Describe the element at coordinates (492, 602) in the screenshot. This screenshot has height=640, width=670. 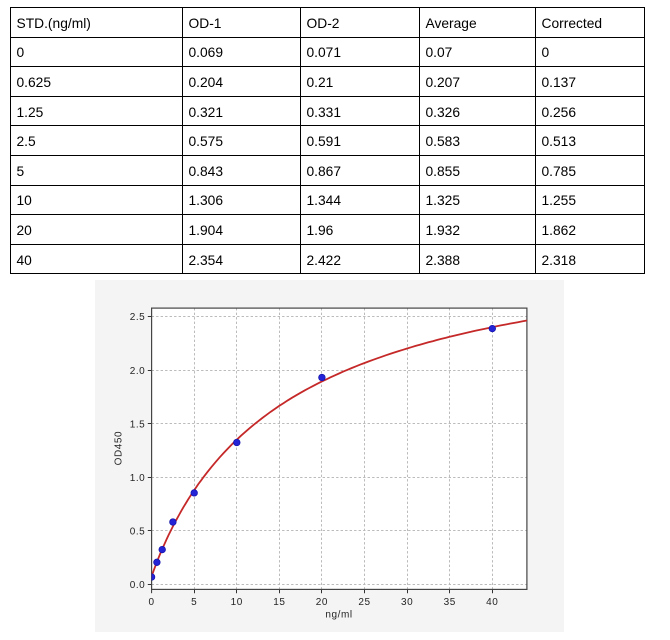
I see `svg-text: 40` at that location.